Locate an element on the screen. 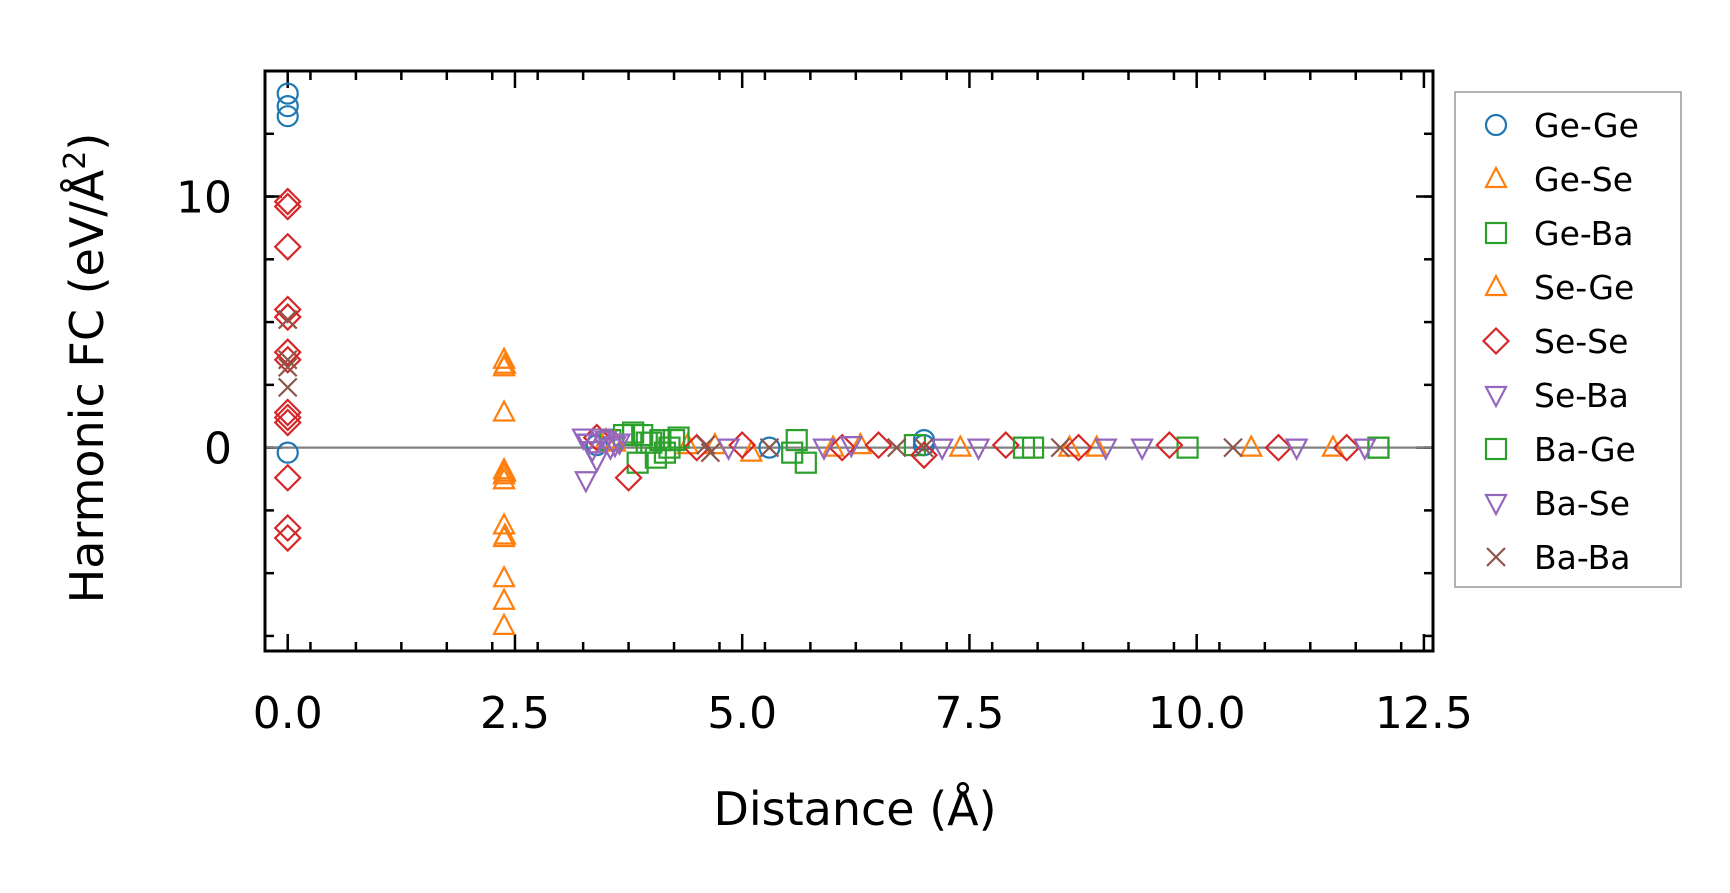 This screenshot has width=1730, height=893. legend-entry-se-se: Se-Se is located at coordinates (1554, 341).